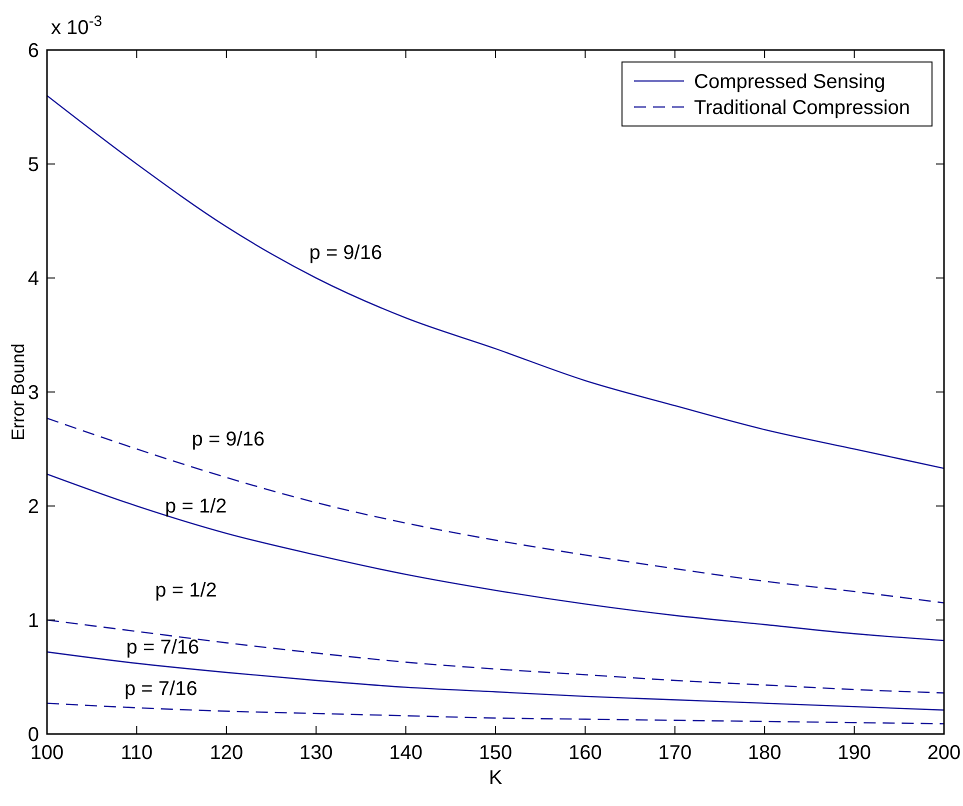 Image resolution: width=963 pixels, height=806 pixels. I want to click on y-tick-label: 6, so click(33, 51).